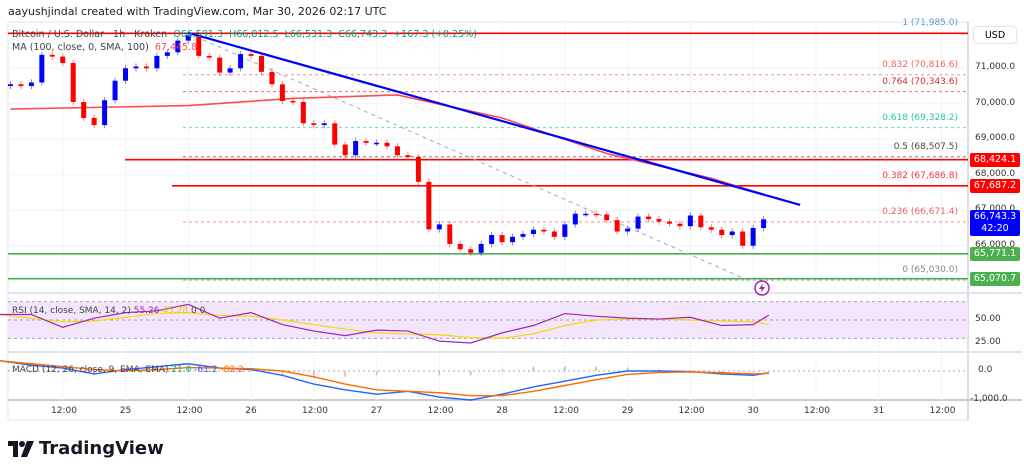 This screenshot has width=1024, height=472. Describe the element at coordinates (251, 411) in the screenshot. I see `time-axis-label: 26` at that location.